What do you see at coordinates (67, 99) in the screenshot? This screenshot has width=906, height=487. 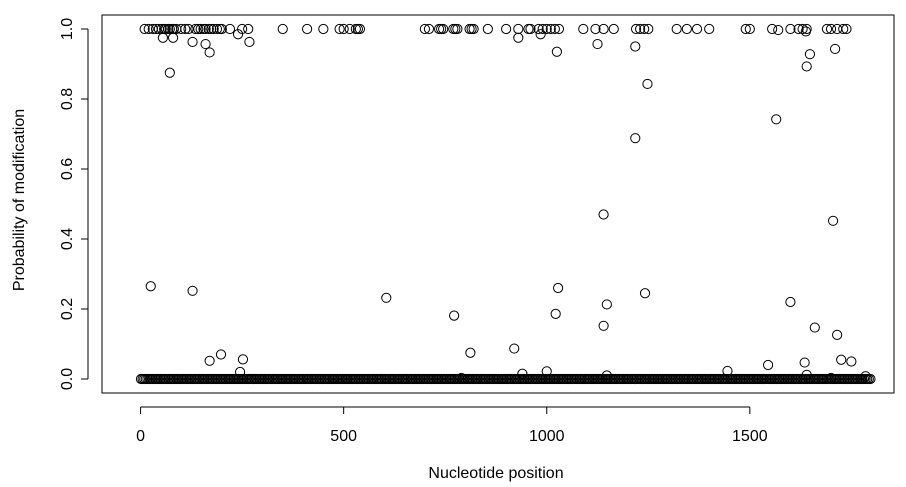 I see `y-tick-label: 0.8` at bounding box center [67, 99].